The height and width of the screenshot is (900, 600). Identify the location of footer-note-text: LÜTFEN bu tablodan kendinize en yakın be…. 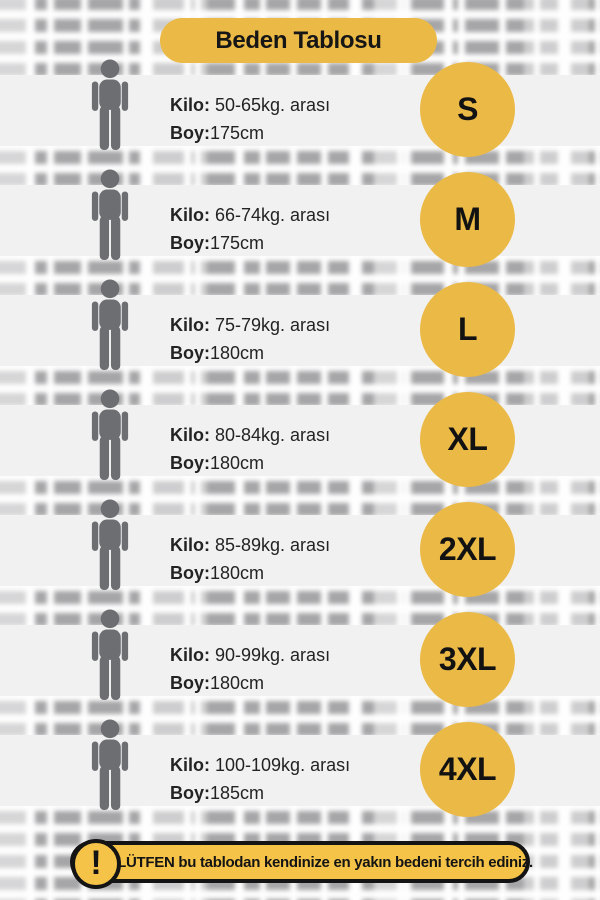
(325, 862).